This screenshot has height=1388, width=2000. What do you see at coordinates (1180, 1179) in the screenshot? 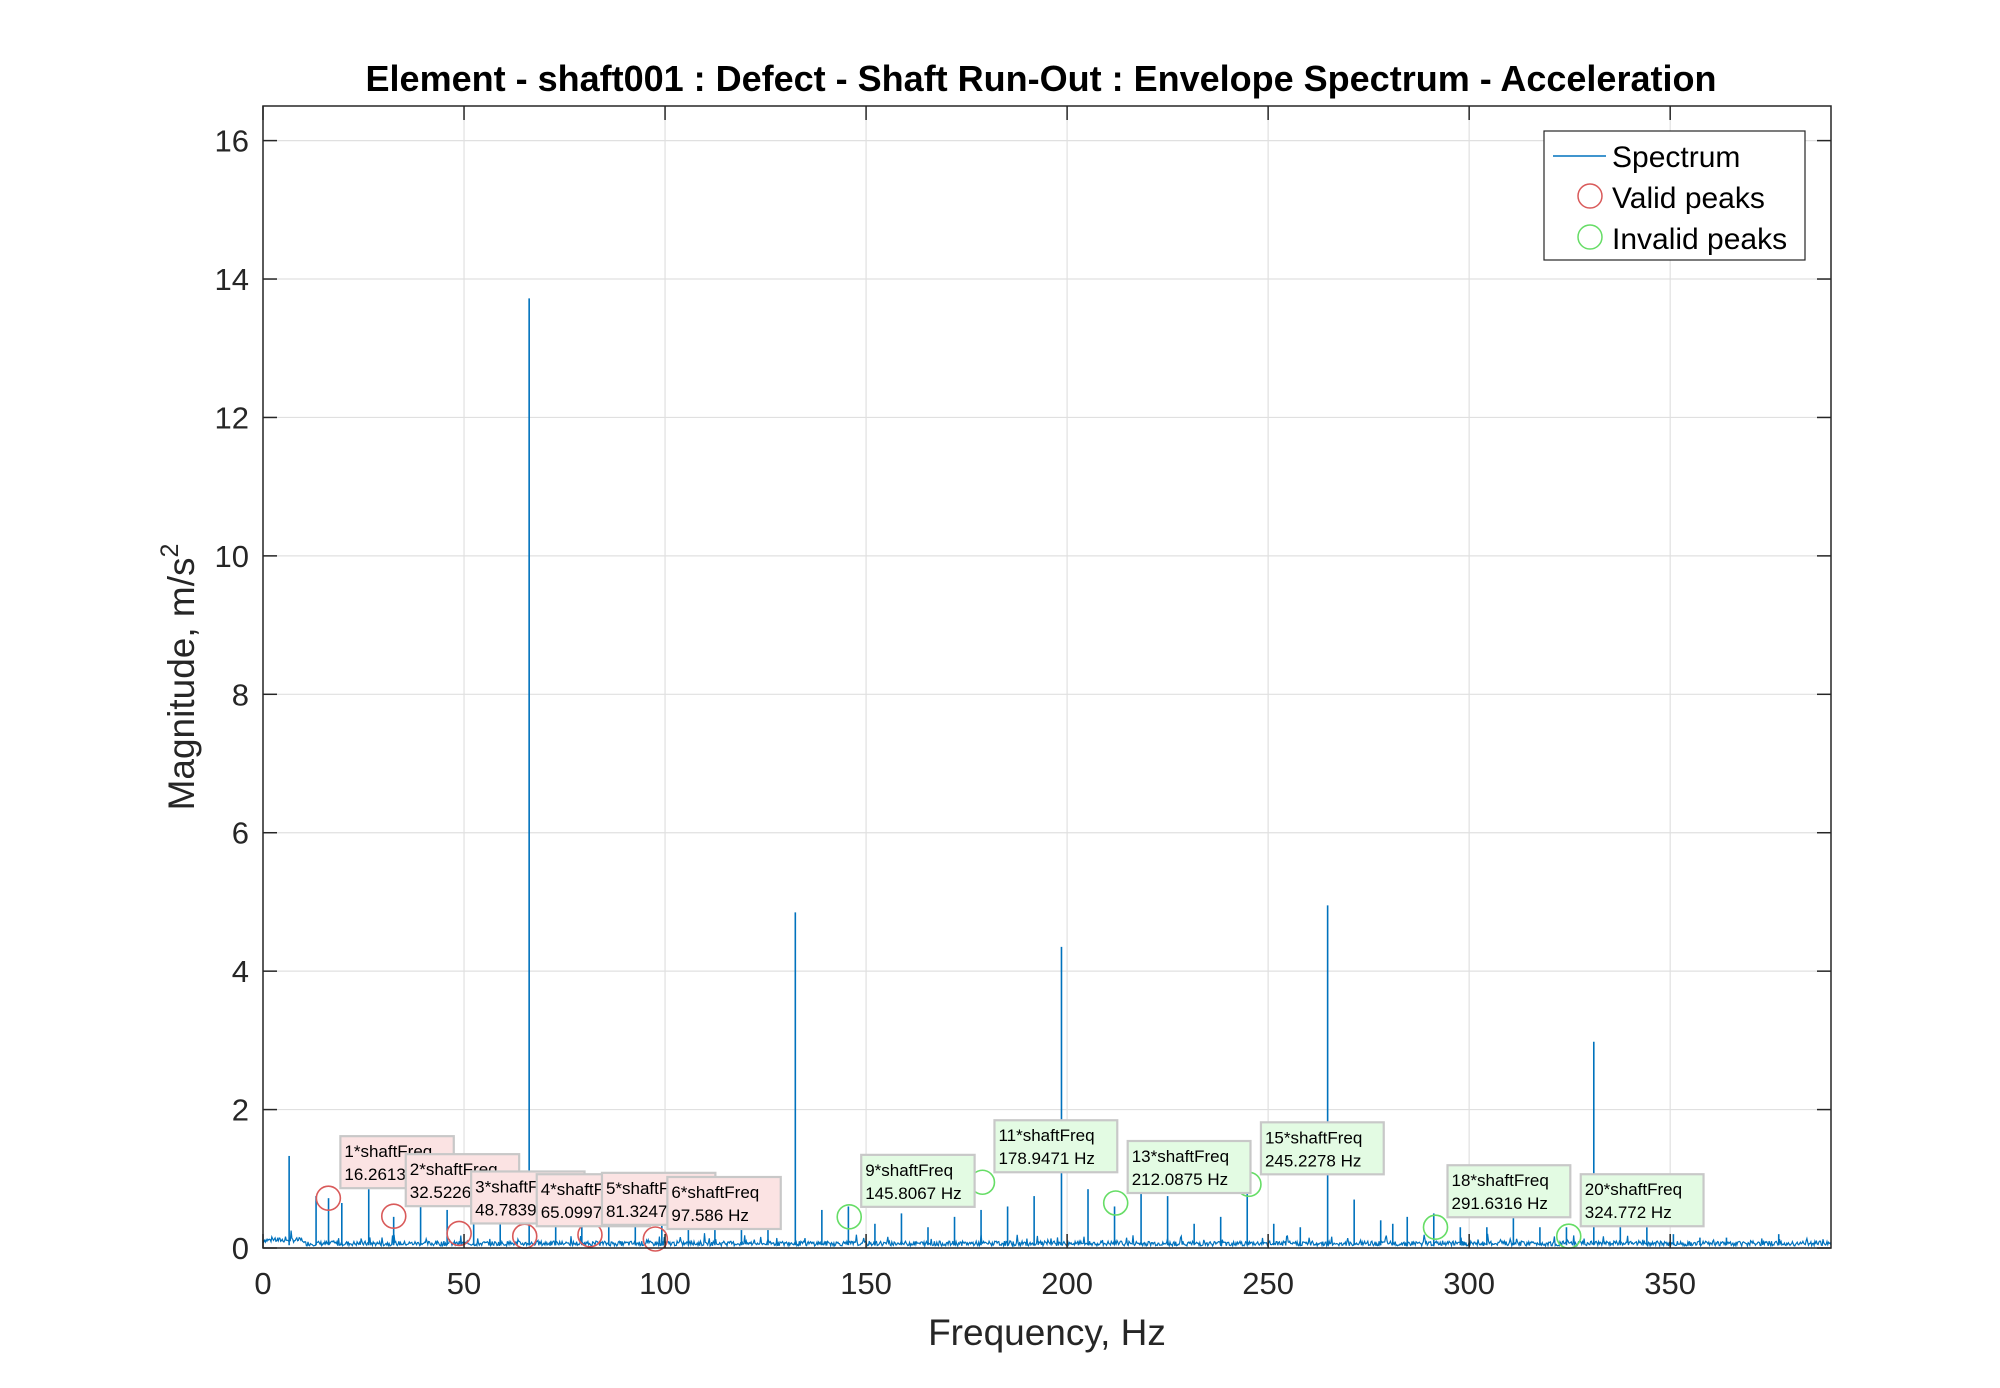
I see `invalid-annotation-frequency: 212.0875 Hz` at bounding box center [1180, 1179].